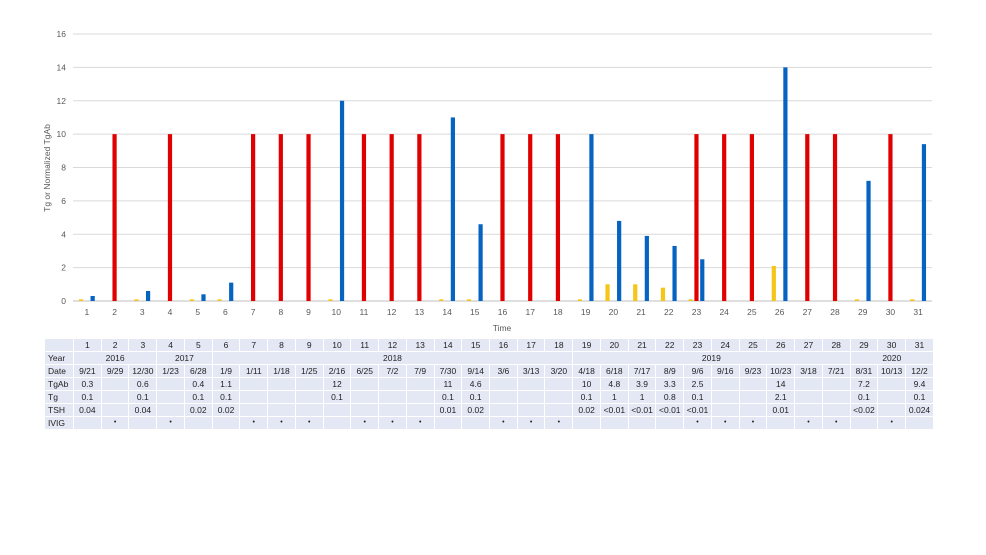 This screenshot has width=986, height=555. What do you see at coordinates (614, 345) in the screenshot?
I see `table-cell: 20` at bounding box center [614, 345].